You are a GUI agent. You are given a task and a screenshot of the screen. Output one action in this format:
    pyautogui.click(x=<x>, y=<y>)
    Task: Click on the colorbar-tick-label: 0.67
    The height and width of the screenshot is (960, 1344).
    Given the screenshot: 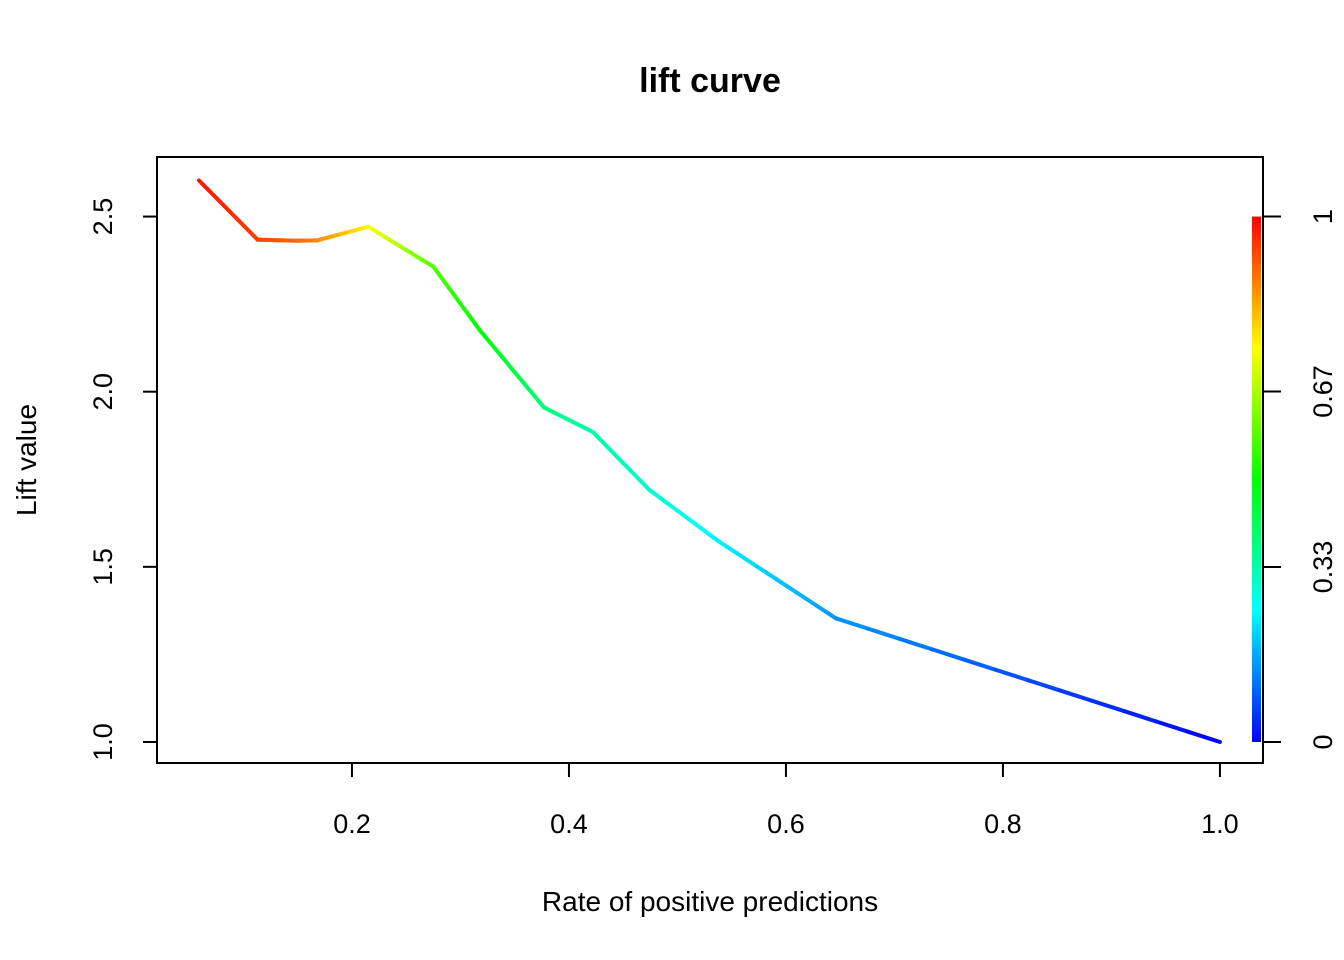 What is the action you would take?
    pyautogui.click(x=1323, y=391)
    